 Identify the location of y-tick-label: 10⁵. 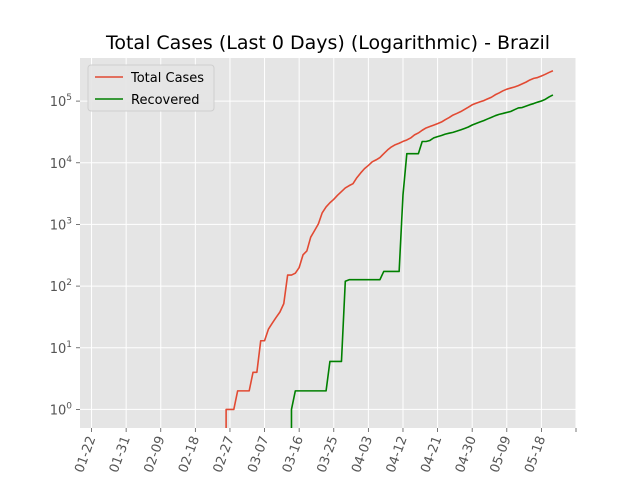
(61, 101).